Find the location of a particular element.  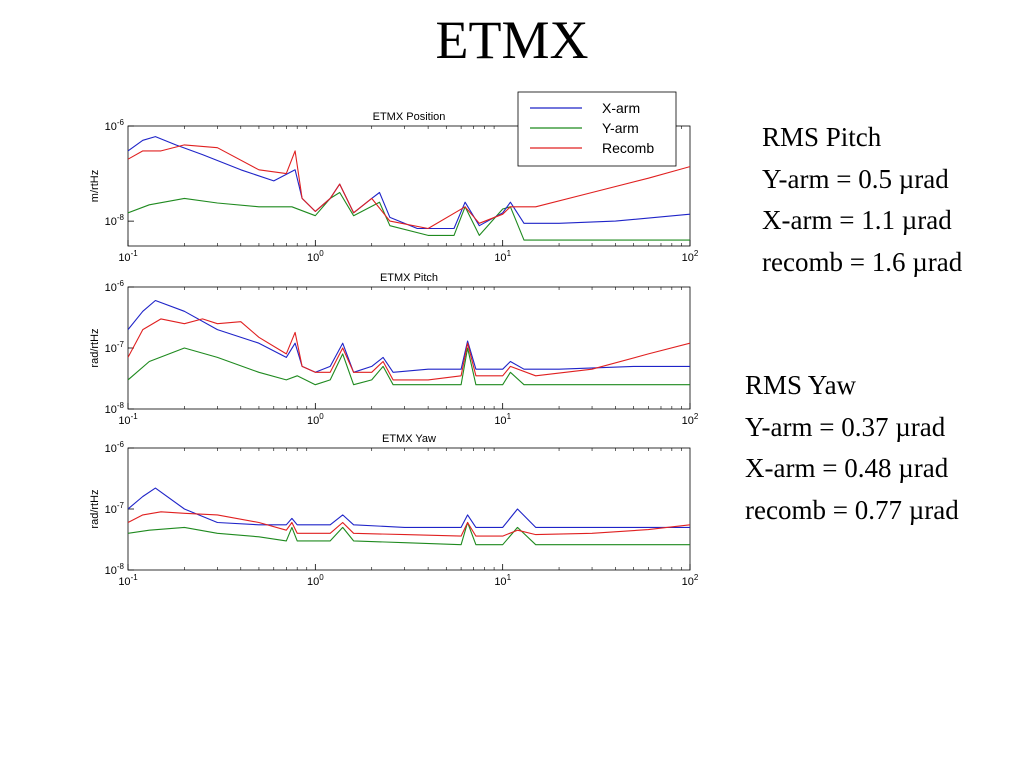

legend-frame is located at coordinates (597, 129).